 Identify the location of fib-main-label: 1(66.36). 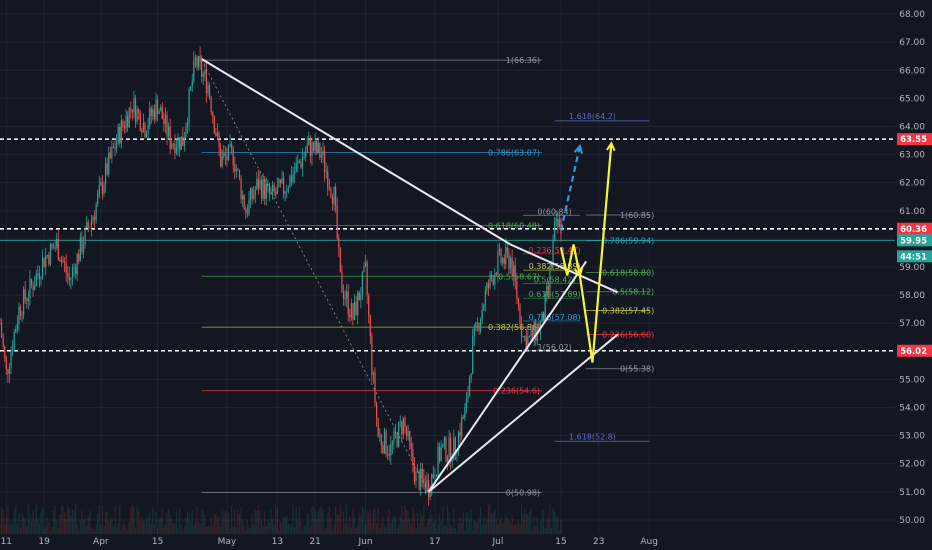
(523, 60).